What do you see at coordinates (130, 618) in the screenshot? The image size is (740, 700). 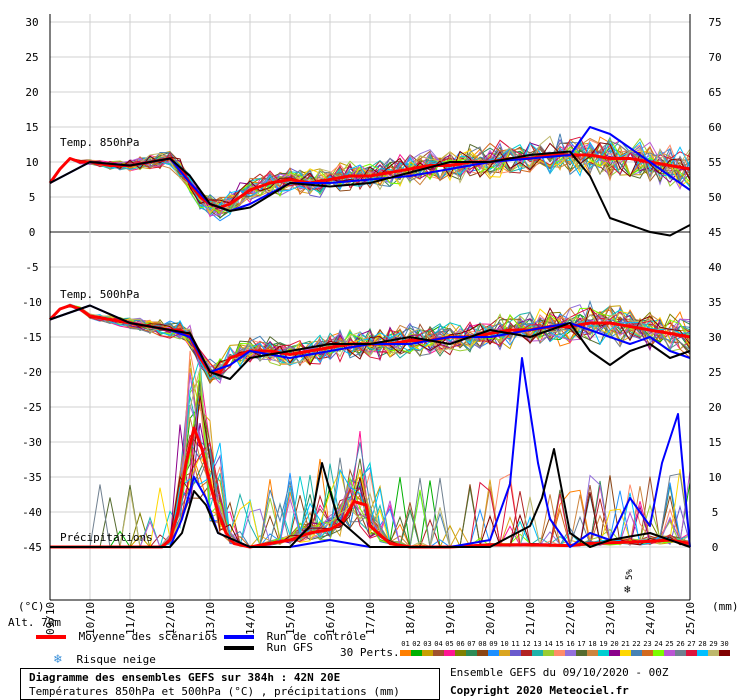 I see `x-tick-label: 11/10` at bounding box center [130, 618].